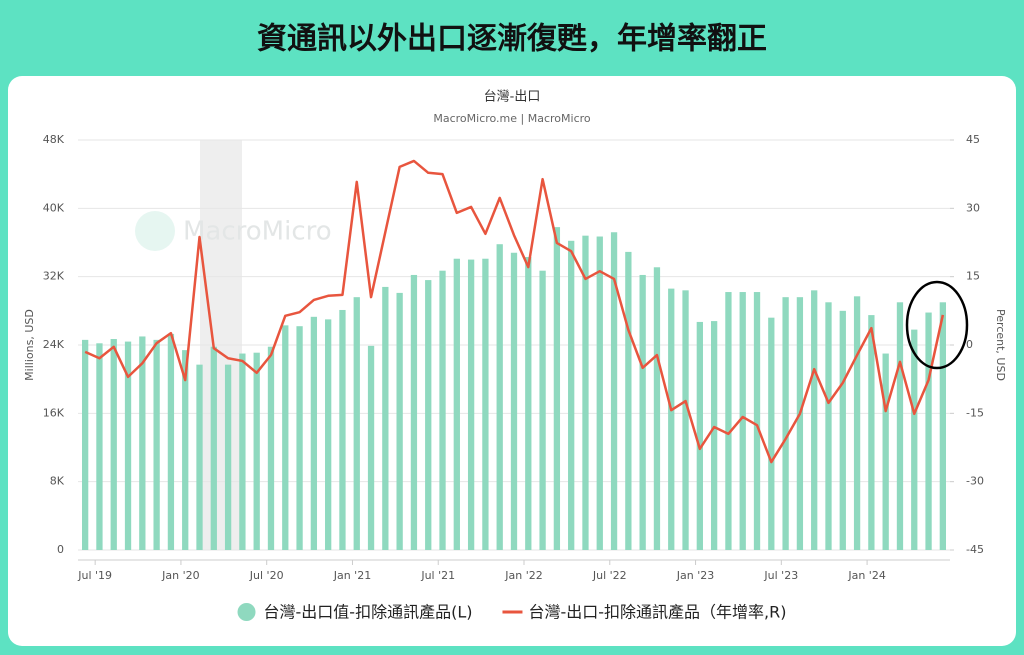 The width and height of the screenshot is (1024, 655). What do you see at coordinates (54, 276) in the screenshot?
I see `y-tick-label: 32K` at bounding box center [54, 276].